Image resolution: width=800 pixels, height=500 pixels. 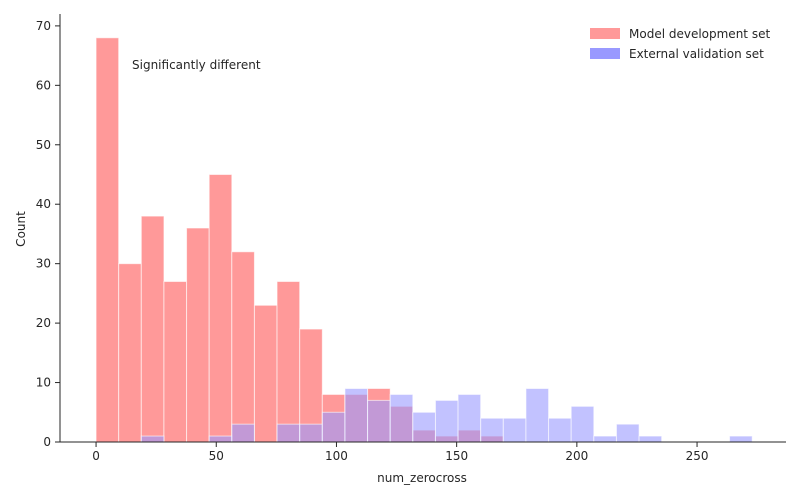 What do you see at coordinates (422, 478) in the screenshot?
I see `x-axis-label: num_zerocross` at bounding box center [422, 478].